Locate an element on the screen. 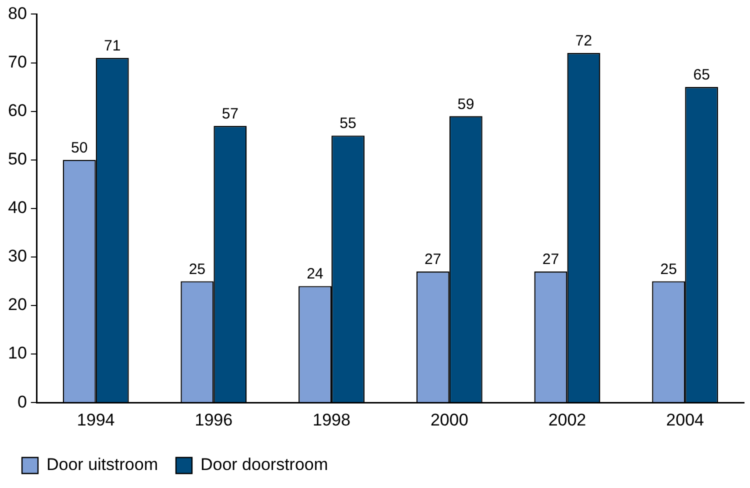  data-label: 57 is located at coordinates (230, 114).